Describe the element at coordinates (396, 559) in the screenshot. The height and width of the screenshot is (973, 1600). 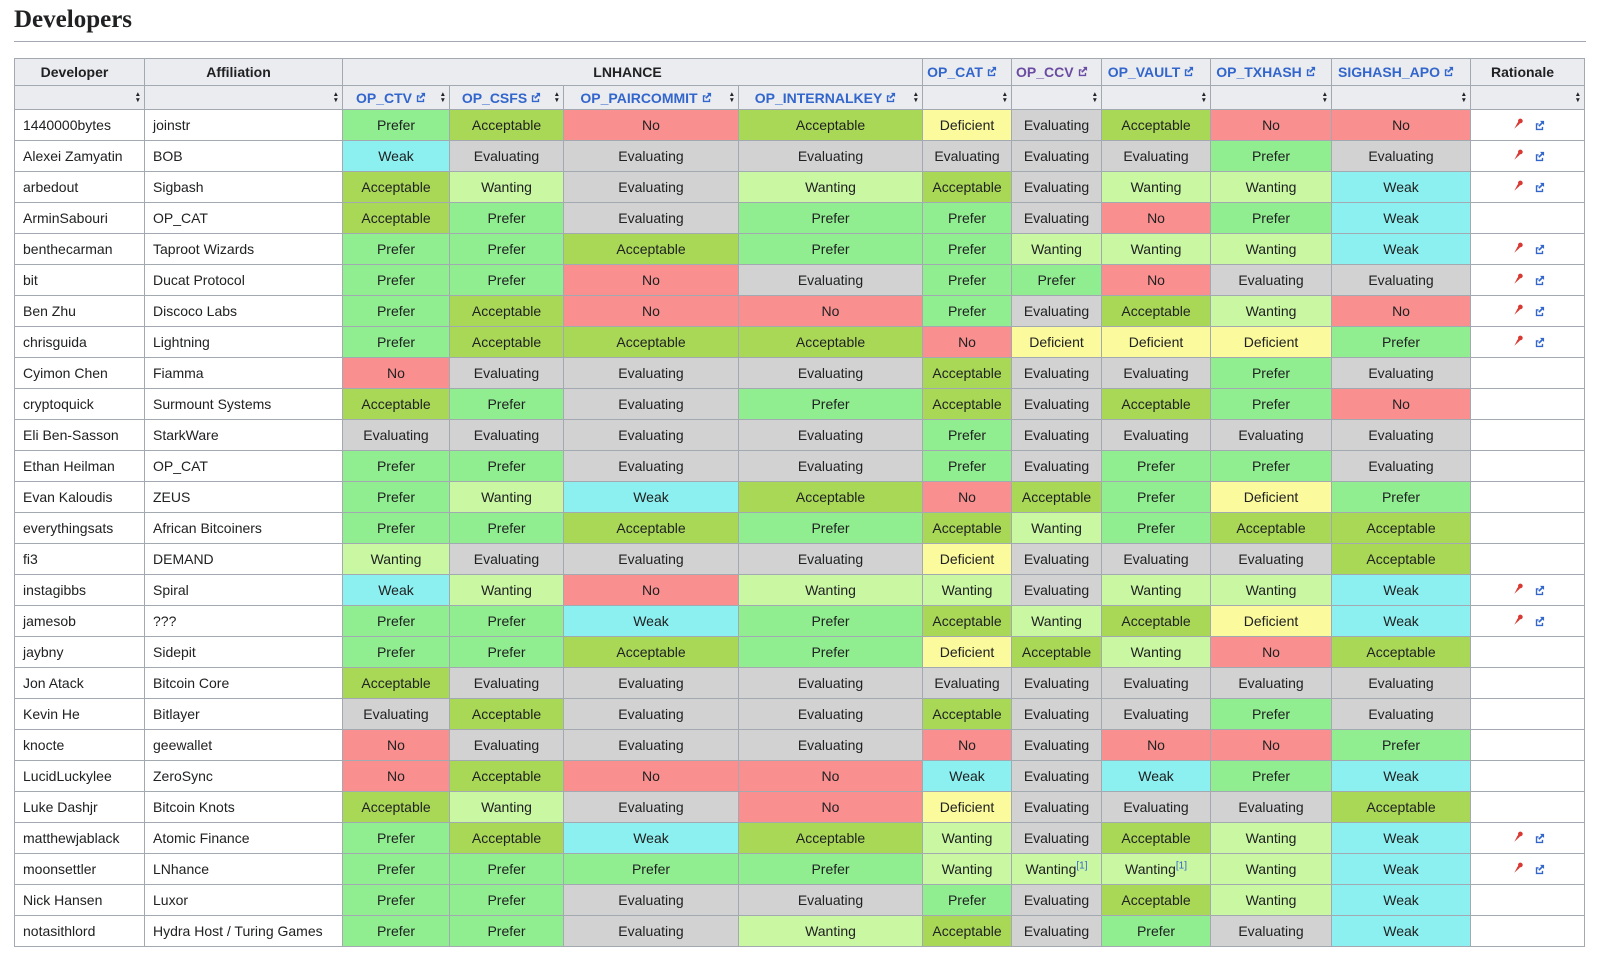
I see `status-cell-op_ctv: Wanting` at that location.